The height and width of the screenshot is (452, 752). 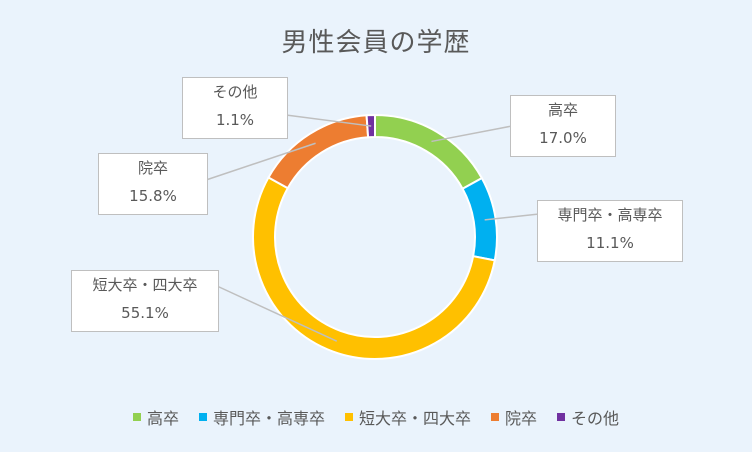 What do you see at coordinates (235, 108) in the screenshot?
I see `data-label-4: その他 1.1%` at bounding box center [235, 108].